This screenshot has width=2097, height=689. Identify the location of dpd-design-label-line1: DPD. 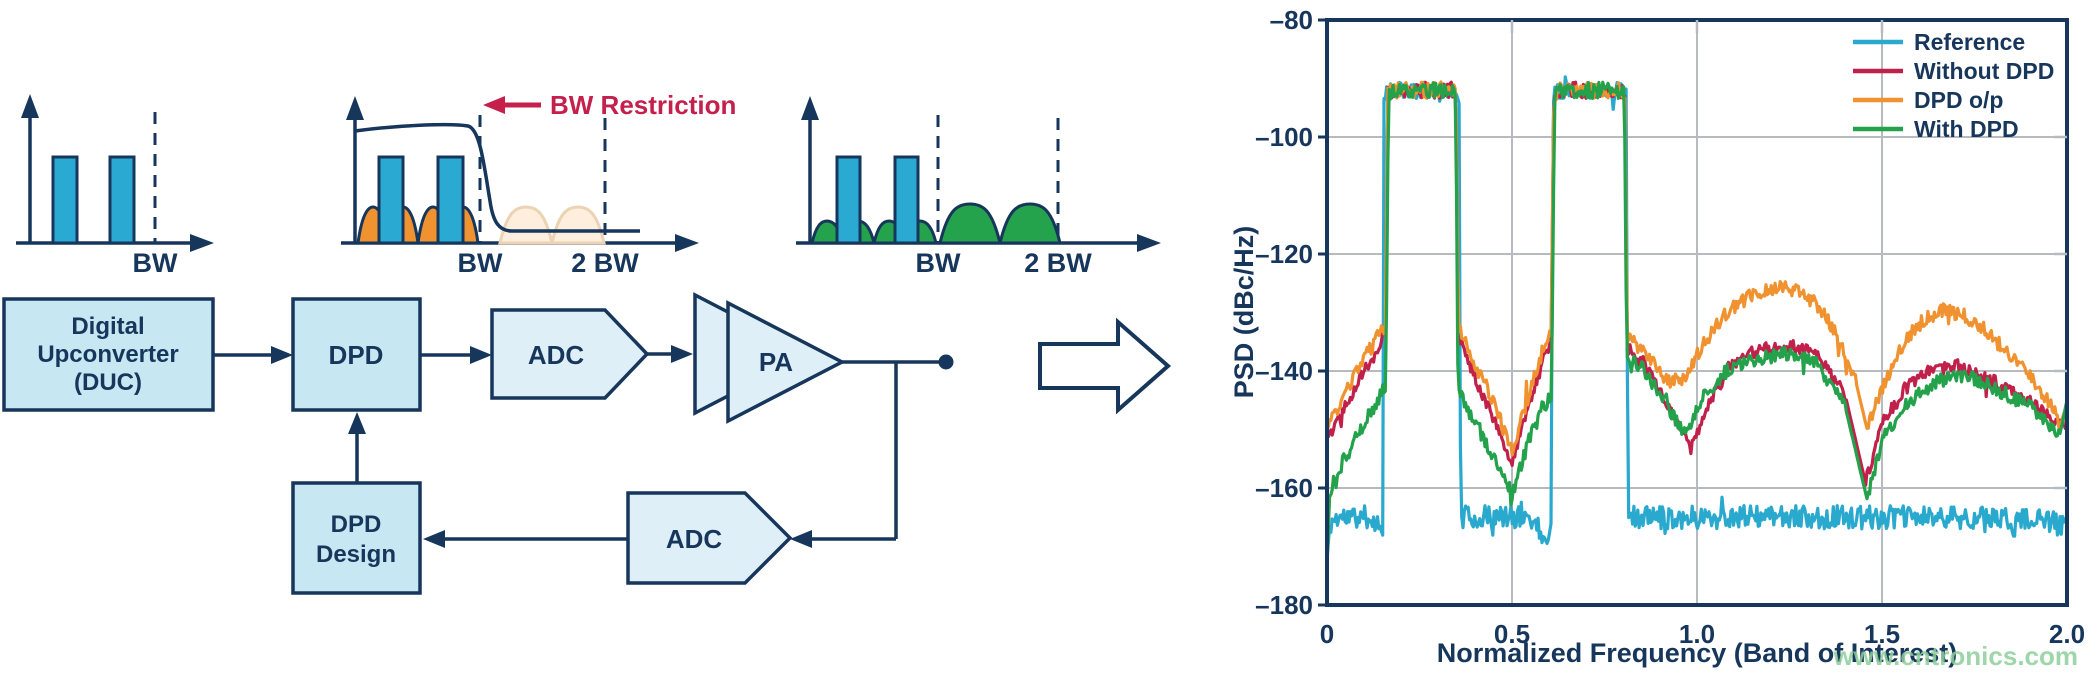
(356, 524).